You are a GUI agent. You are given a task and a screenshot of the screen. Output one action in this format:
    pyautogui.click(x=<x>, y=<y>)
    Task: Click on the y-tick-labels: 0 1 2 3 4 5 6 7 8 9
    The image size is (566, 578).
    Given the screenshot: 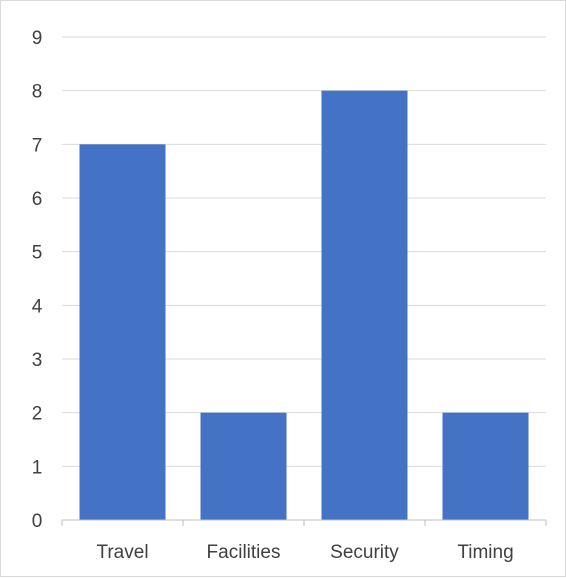 What is the action you would take?
    pyautogui.click(x=37, y=280)
    